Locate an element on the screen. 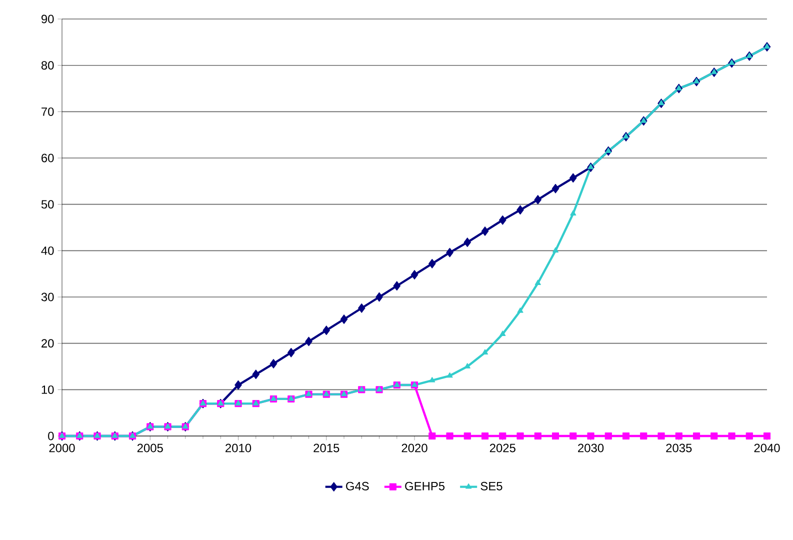 The height and width of the screenshot is (540, 793). x-tick-label: 2030 is located at coordinates (591, 448).